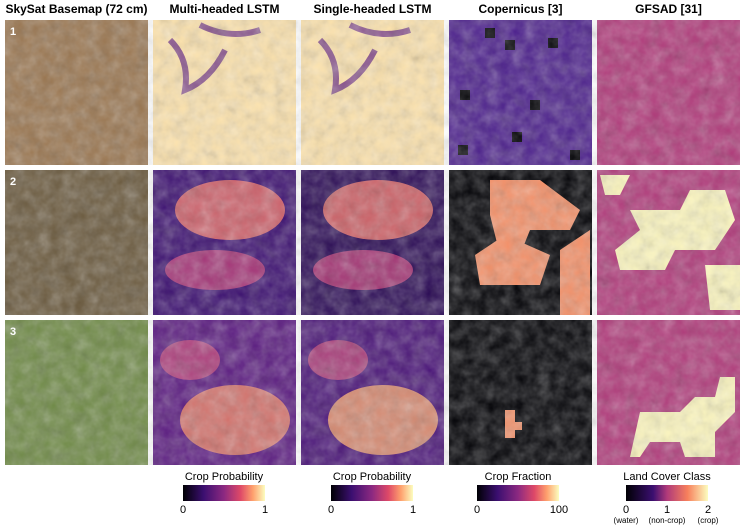 The image size is (748, 527). I want to click on column-title: Multi-headed LSTM, so click(225, 9).